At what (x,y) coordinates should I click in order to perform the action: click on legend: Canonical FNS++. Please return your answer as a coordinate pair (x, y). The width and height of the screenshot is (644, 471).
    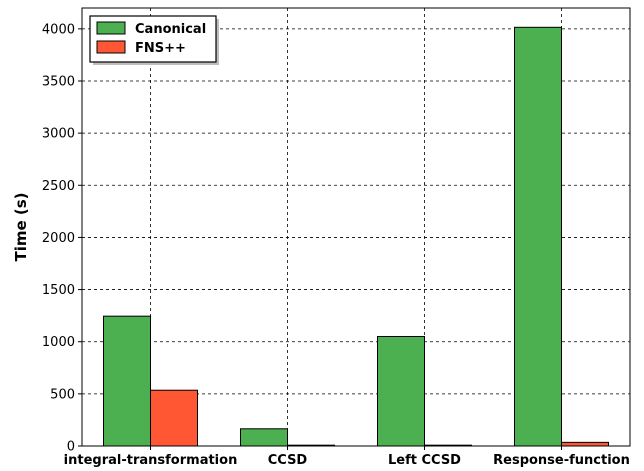
    Looking at the image, I should click on (154, 40).